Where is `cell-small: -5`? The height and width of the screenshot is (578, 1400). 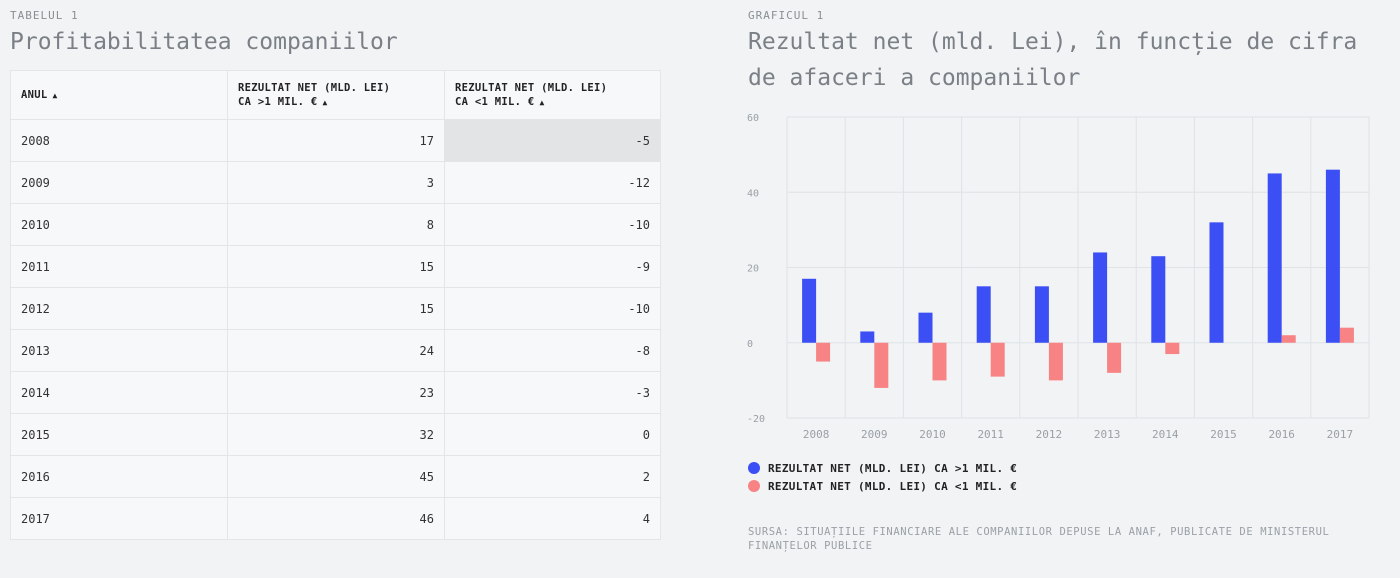
cell-small: -5 is located at coordinates (552, 140).